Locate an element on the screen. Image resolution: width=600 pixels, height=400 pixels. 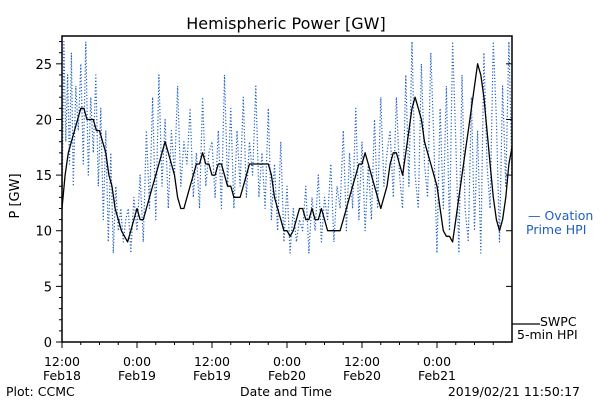
y-axis-label-group: P [GW] is located at coordinates (15, 195).